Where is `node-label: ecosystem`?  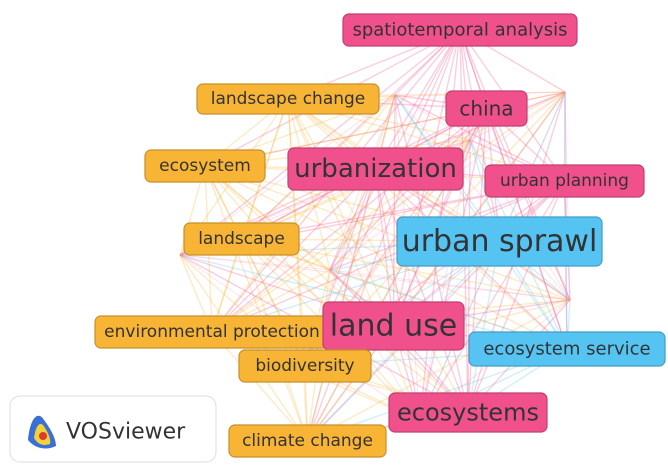 node-label: ecosystem is located at coordinates (205, 166).